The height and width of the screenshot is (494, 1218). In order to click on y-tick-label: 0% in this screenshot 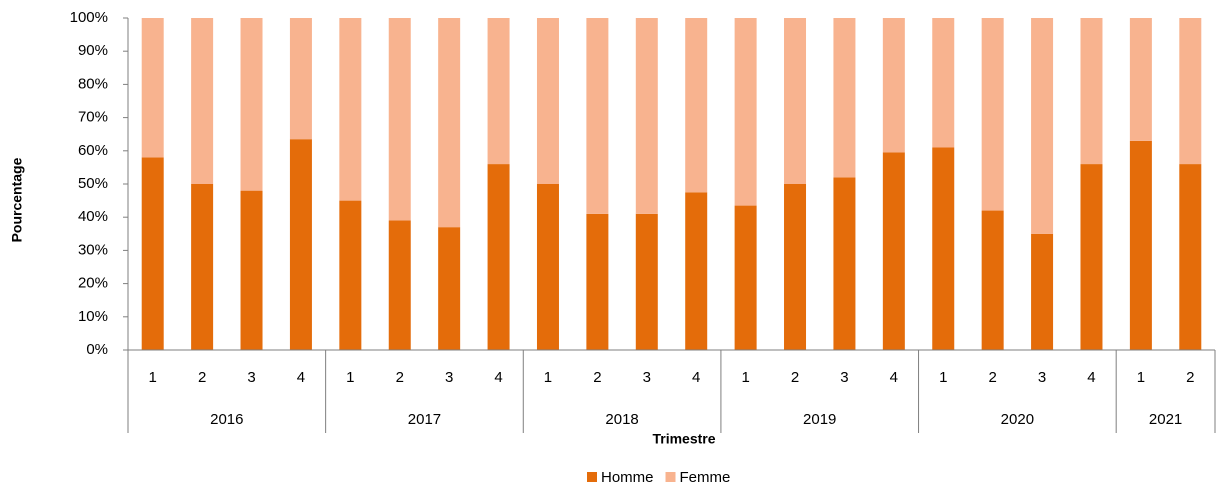, I will do `click(97, 349)`.